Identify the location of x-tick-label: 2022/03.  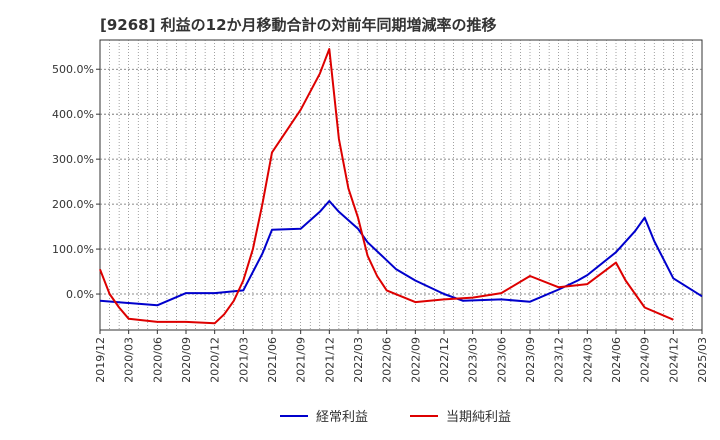
(358, 360).